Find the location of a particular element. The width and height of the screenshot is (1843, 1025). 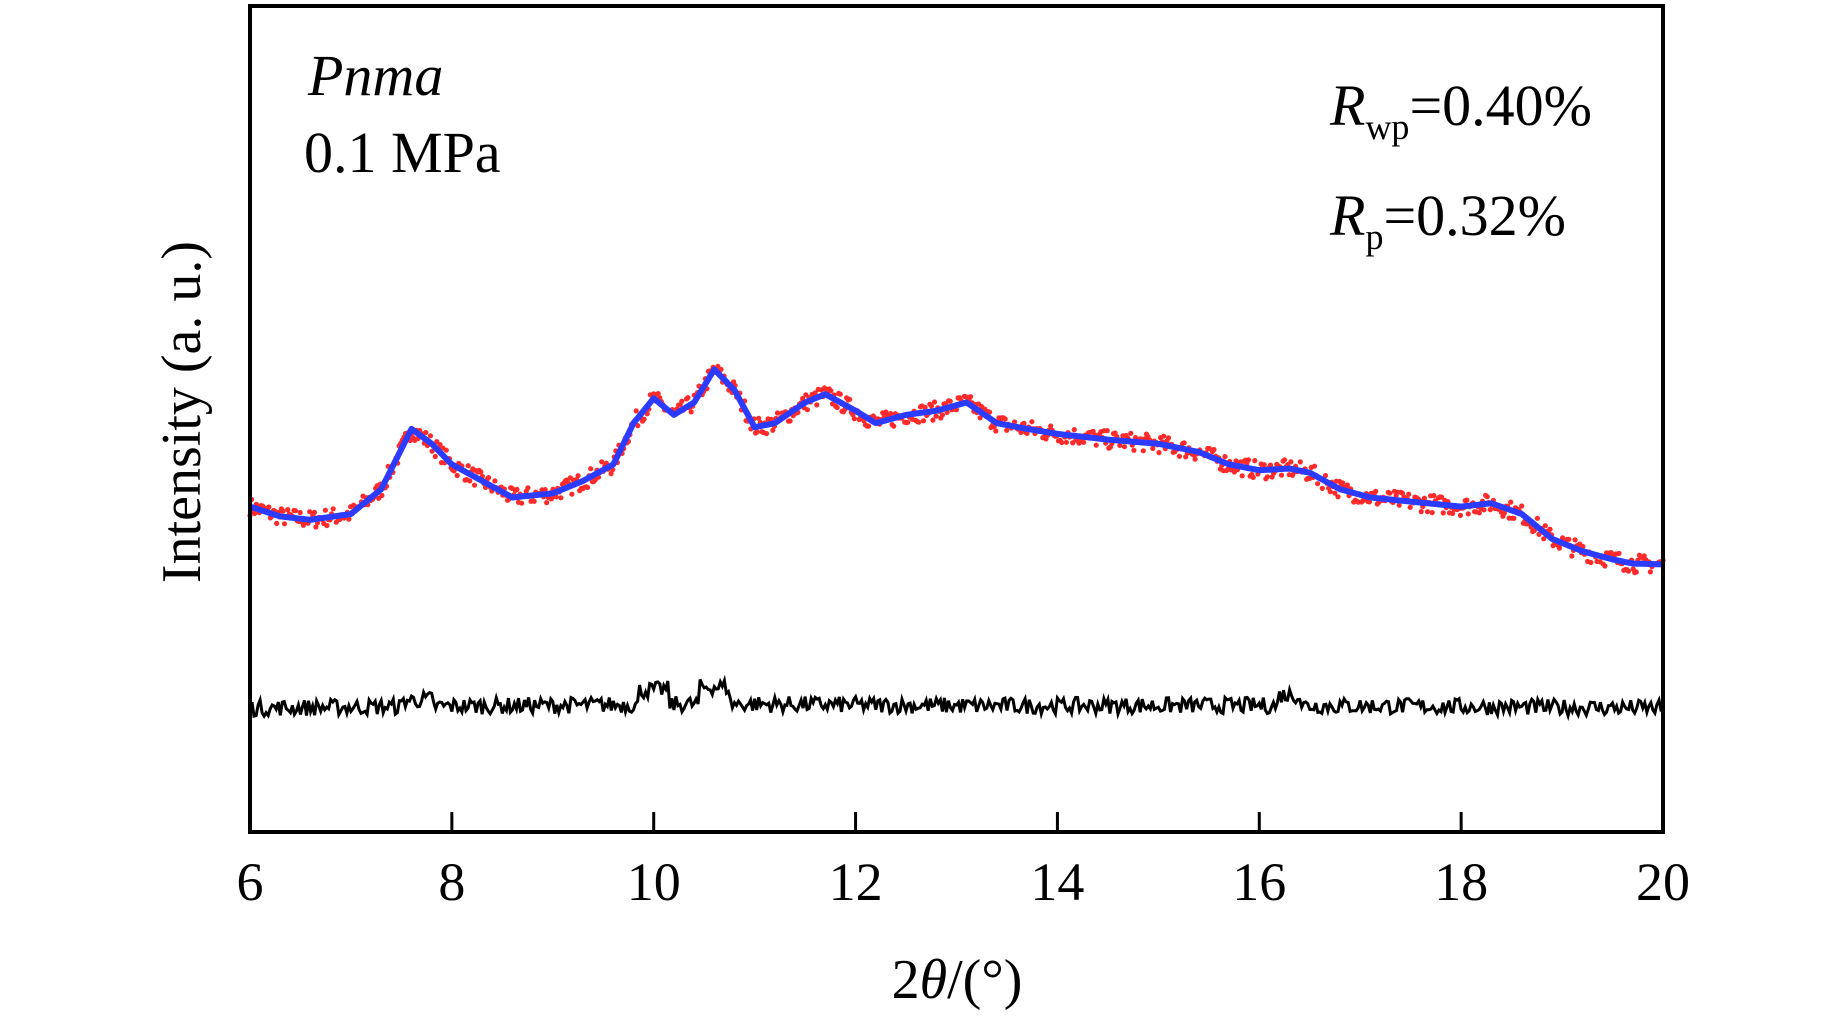

x-axis-label: 2θ/(°) is located at coordinates (957, 980).